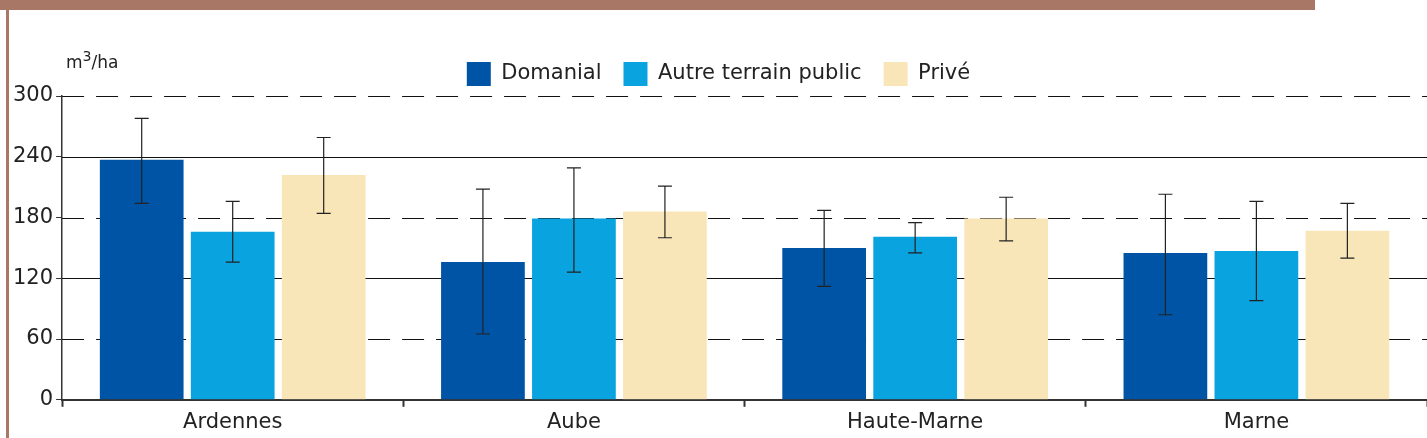 This screenshot has width=1427, height=438. I want to click on x-tick-label: Aube, so click(573, 420).